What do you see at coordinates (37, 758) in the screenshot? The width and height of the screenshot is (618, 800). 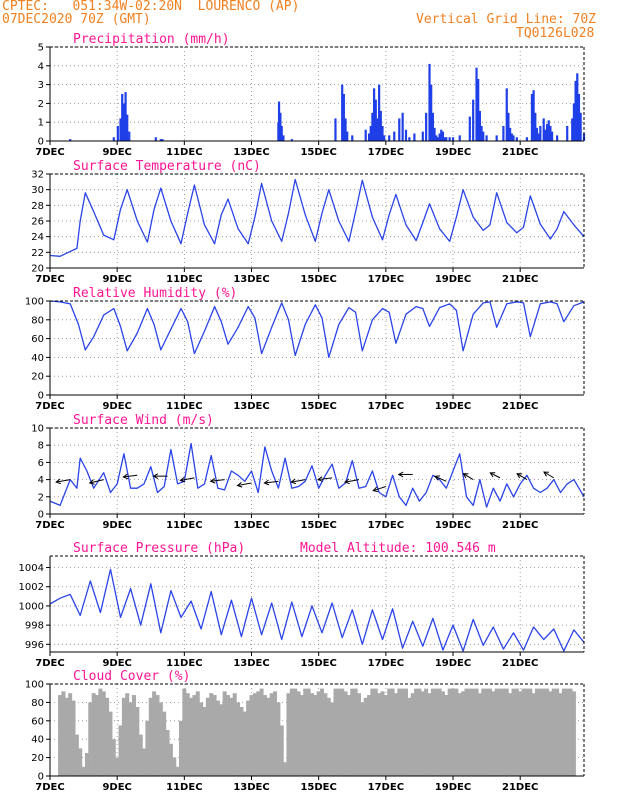 I see `y-tick-label: 20` at bounding box center [37, 758].